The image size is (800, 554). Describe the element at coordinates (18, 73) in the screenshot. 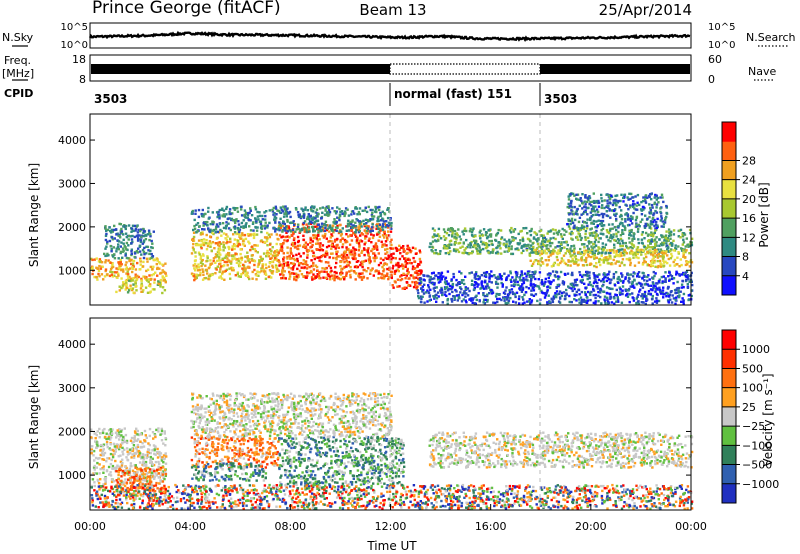

I see `freq-label-2: [MHz]` at that location.